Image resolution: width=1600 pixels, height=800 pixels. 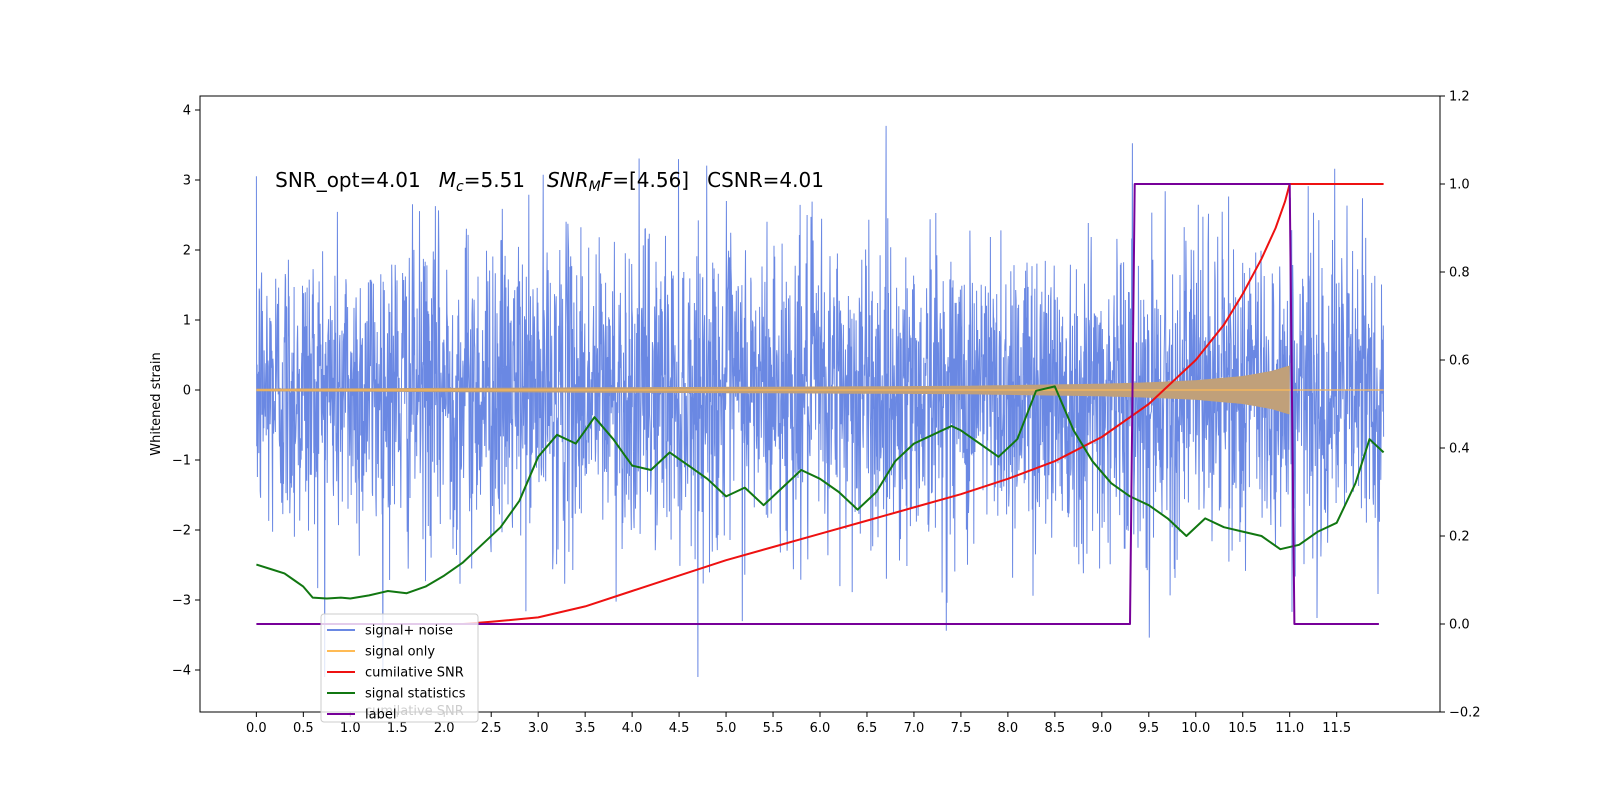 What do you see at coordinates (187, 181) in the screenshot?
I see `y-tick-label: 3` at bounding box center [187, 181].